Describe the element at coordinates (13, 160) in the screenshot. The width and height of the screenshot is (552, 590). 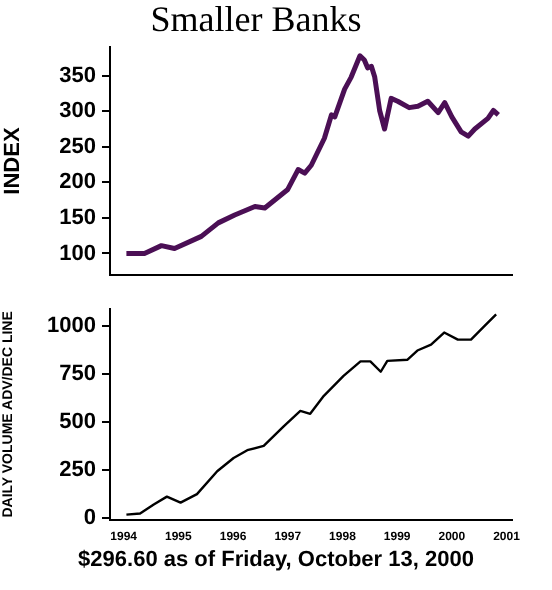
I see `y-axis-title: INDEX` at that location.